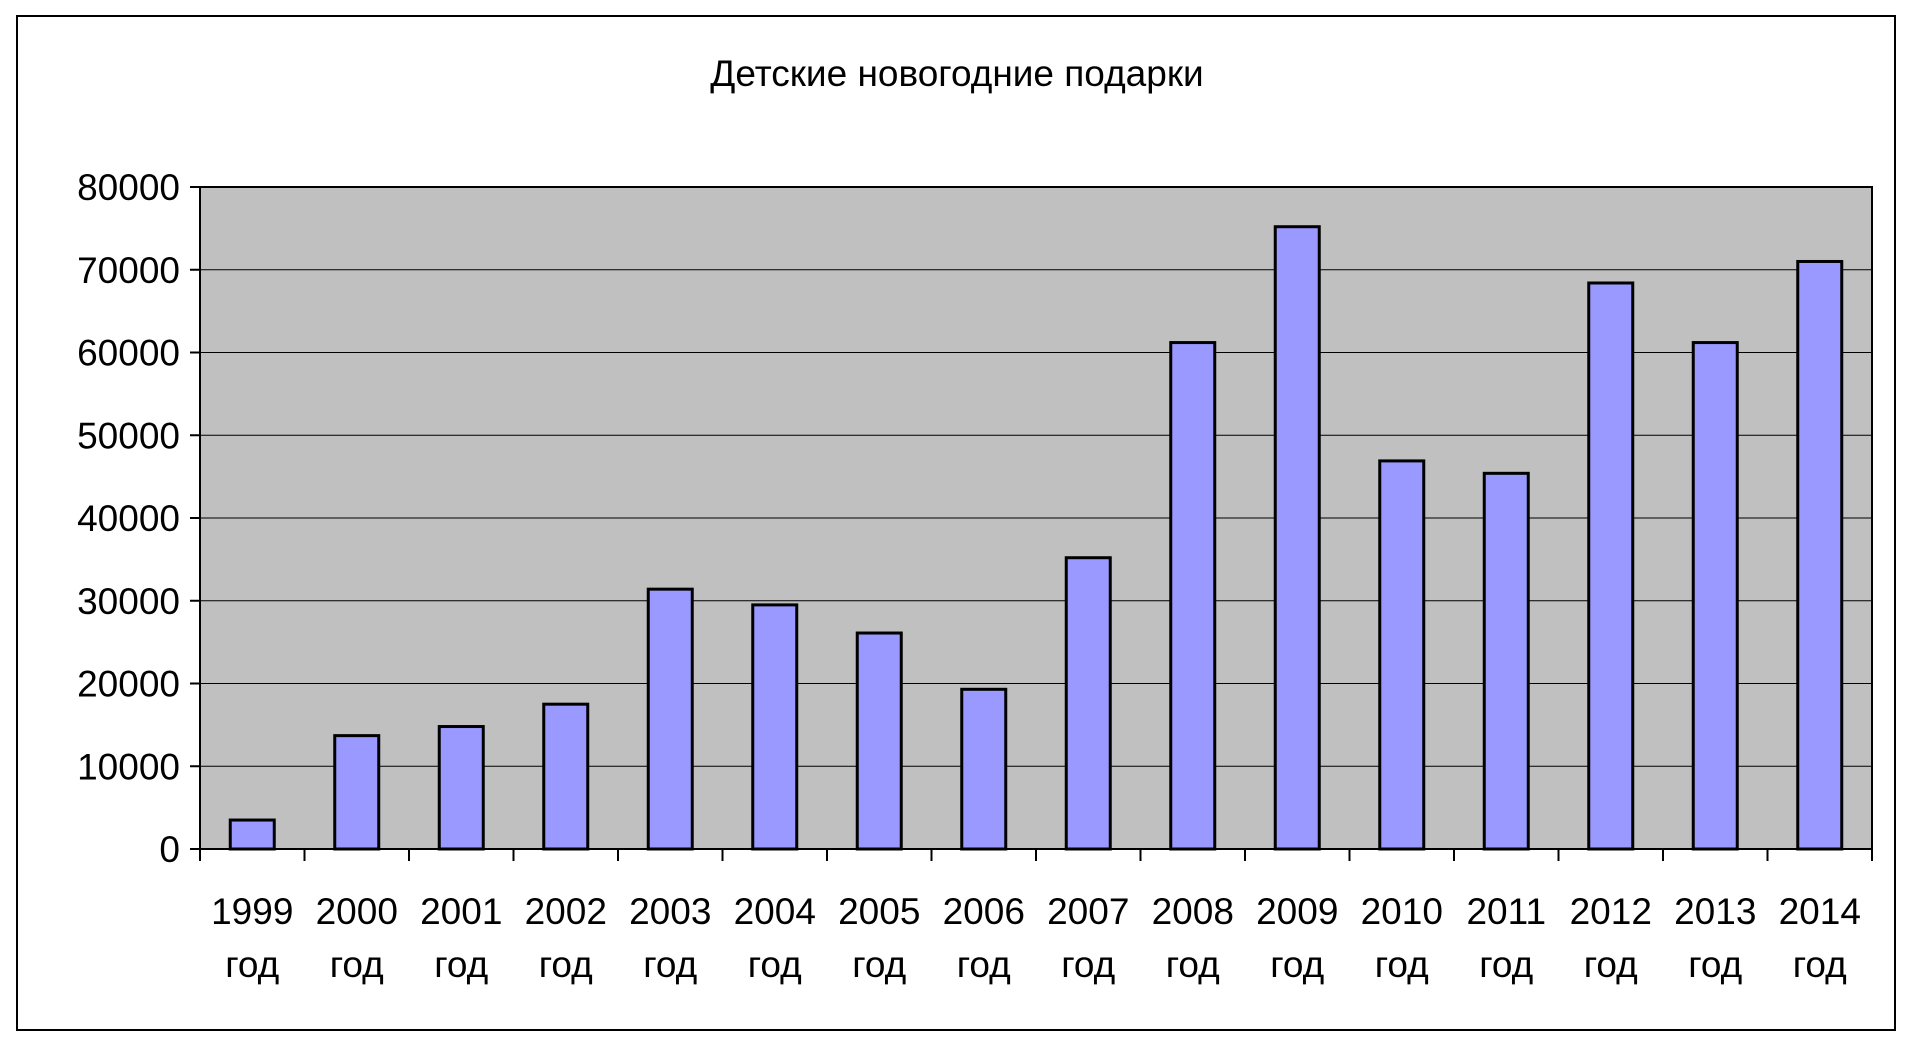 Image resolution: width=1915 pixels, height=1046 pixels. I want to click on y-tick-label: 10000, so click(128, 766).